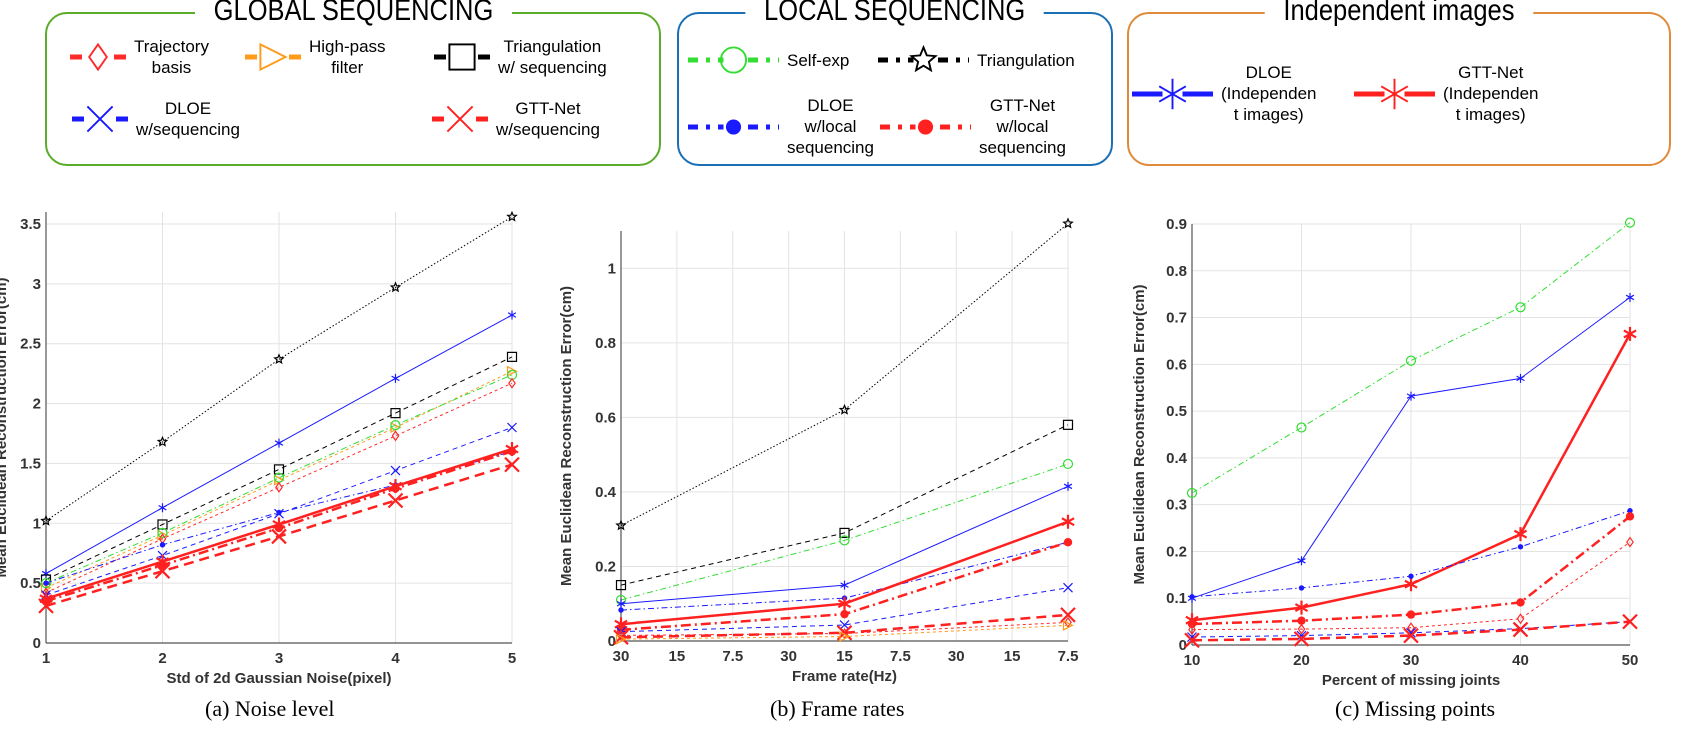 The image size is (1683, 746). What do you see at coordinates (1491, 93) in the screenshot?
I see `legend-label: GTT-Net (Independen t images)` at bounding box center [1491, 93].